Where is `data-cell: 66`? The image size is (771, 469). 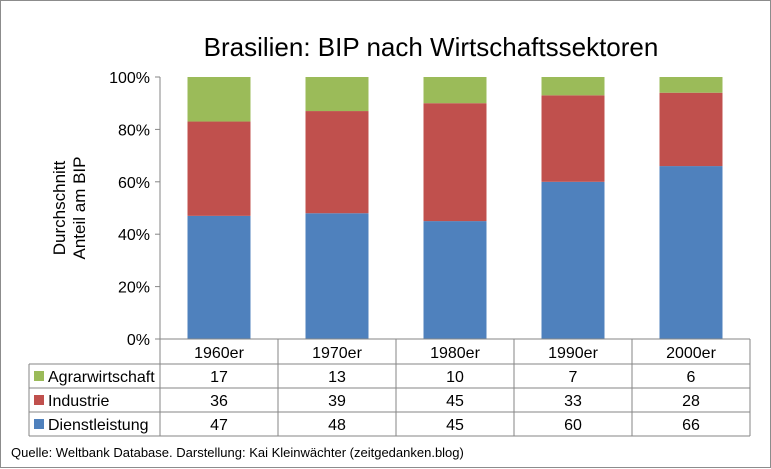 data-cell: 66 is located at coordinates (691, 425).